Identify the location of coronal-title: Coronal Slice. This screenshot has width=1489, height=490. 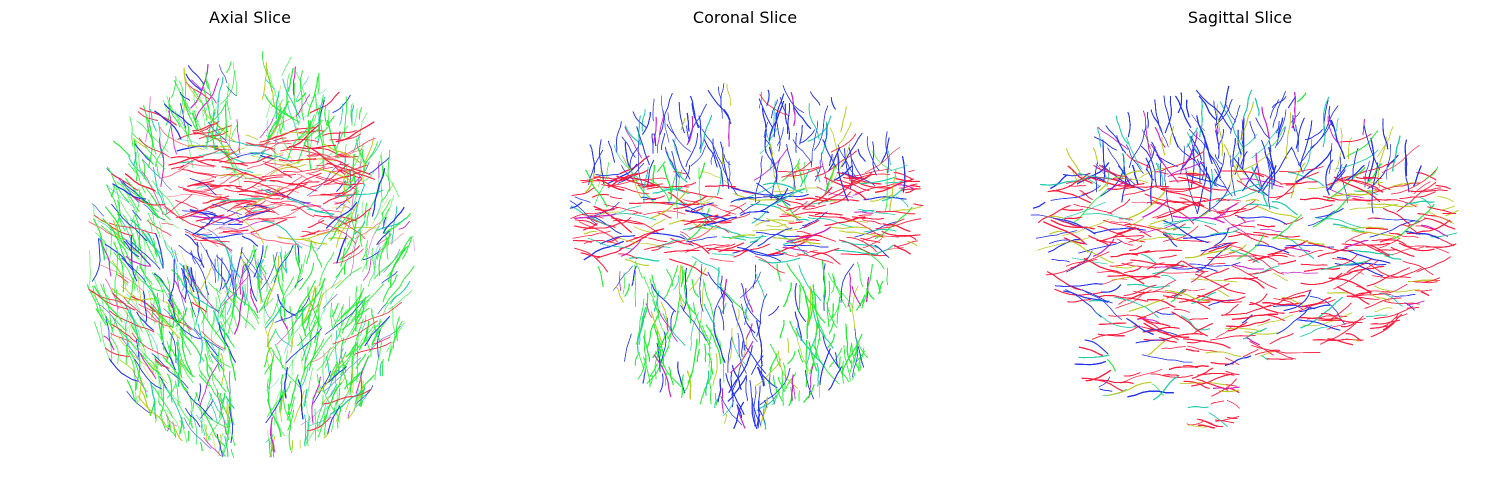
(745, 17).